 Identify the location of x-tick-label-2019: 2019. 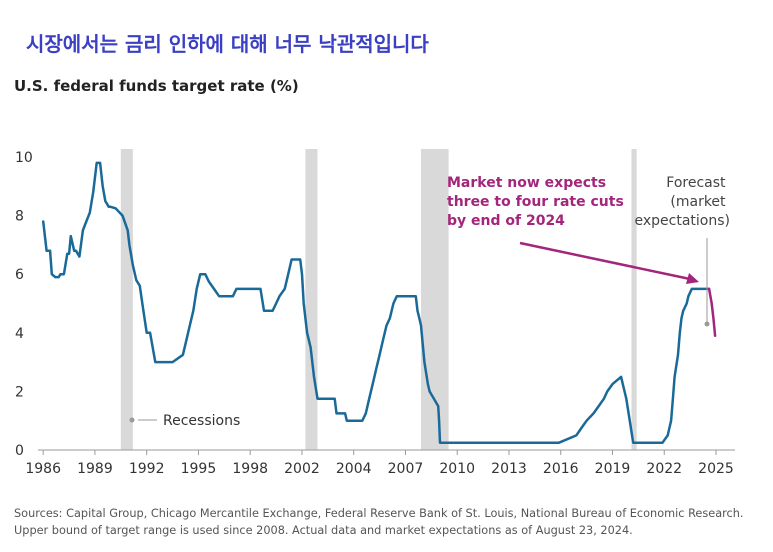
(613, 469).